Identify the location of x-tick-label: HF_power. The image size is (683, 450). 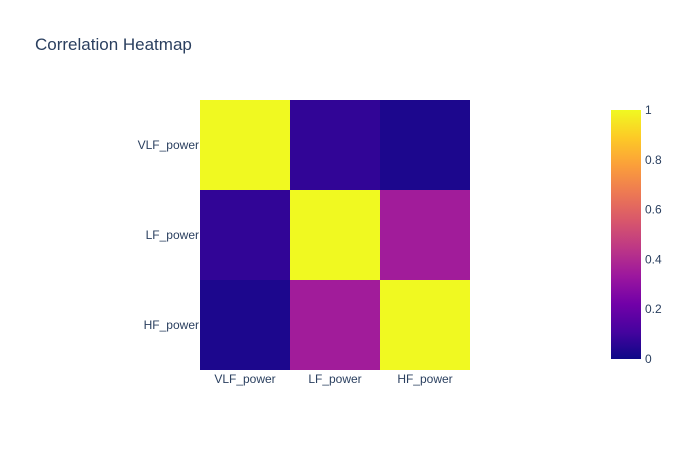
(424, 379).